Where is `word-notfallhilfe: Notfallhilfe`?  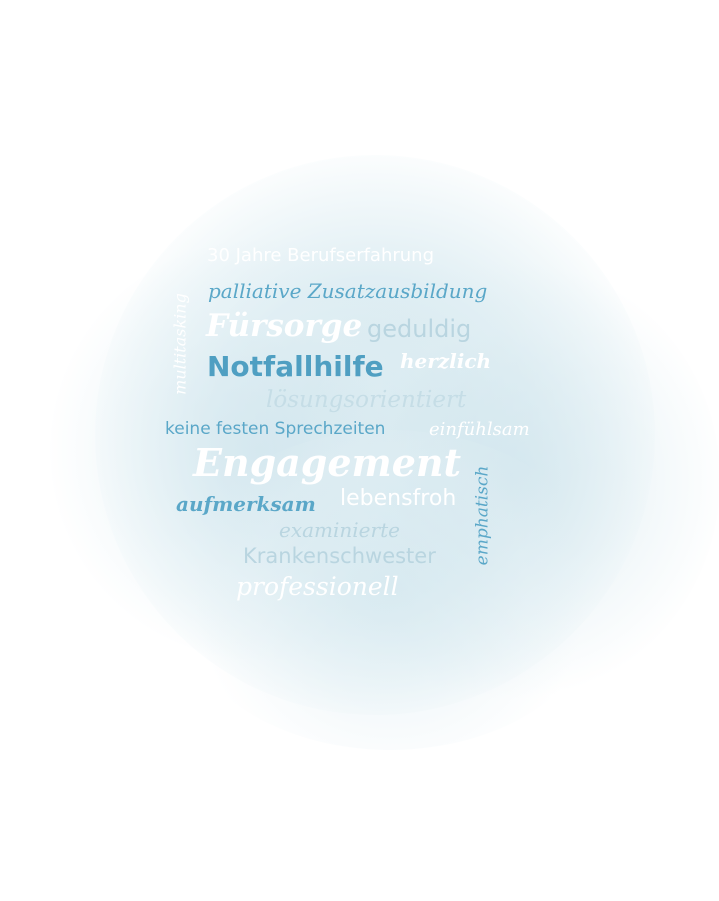 word-notfallhilfe: Notfallhilfe is located at coordinates (295, 366).